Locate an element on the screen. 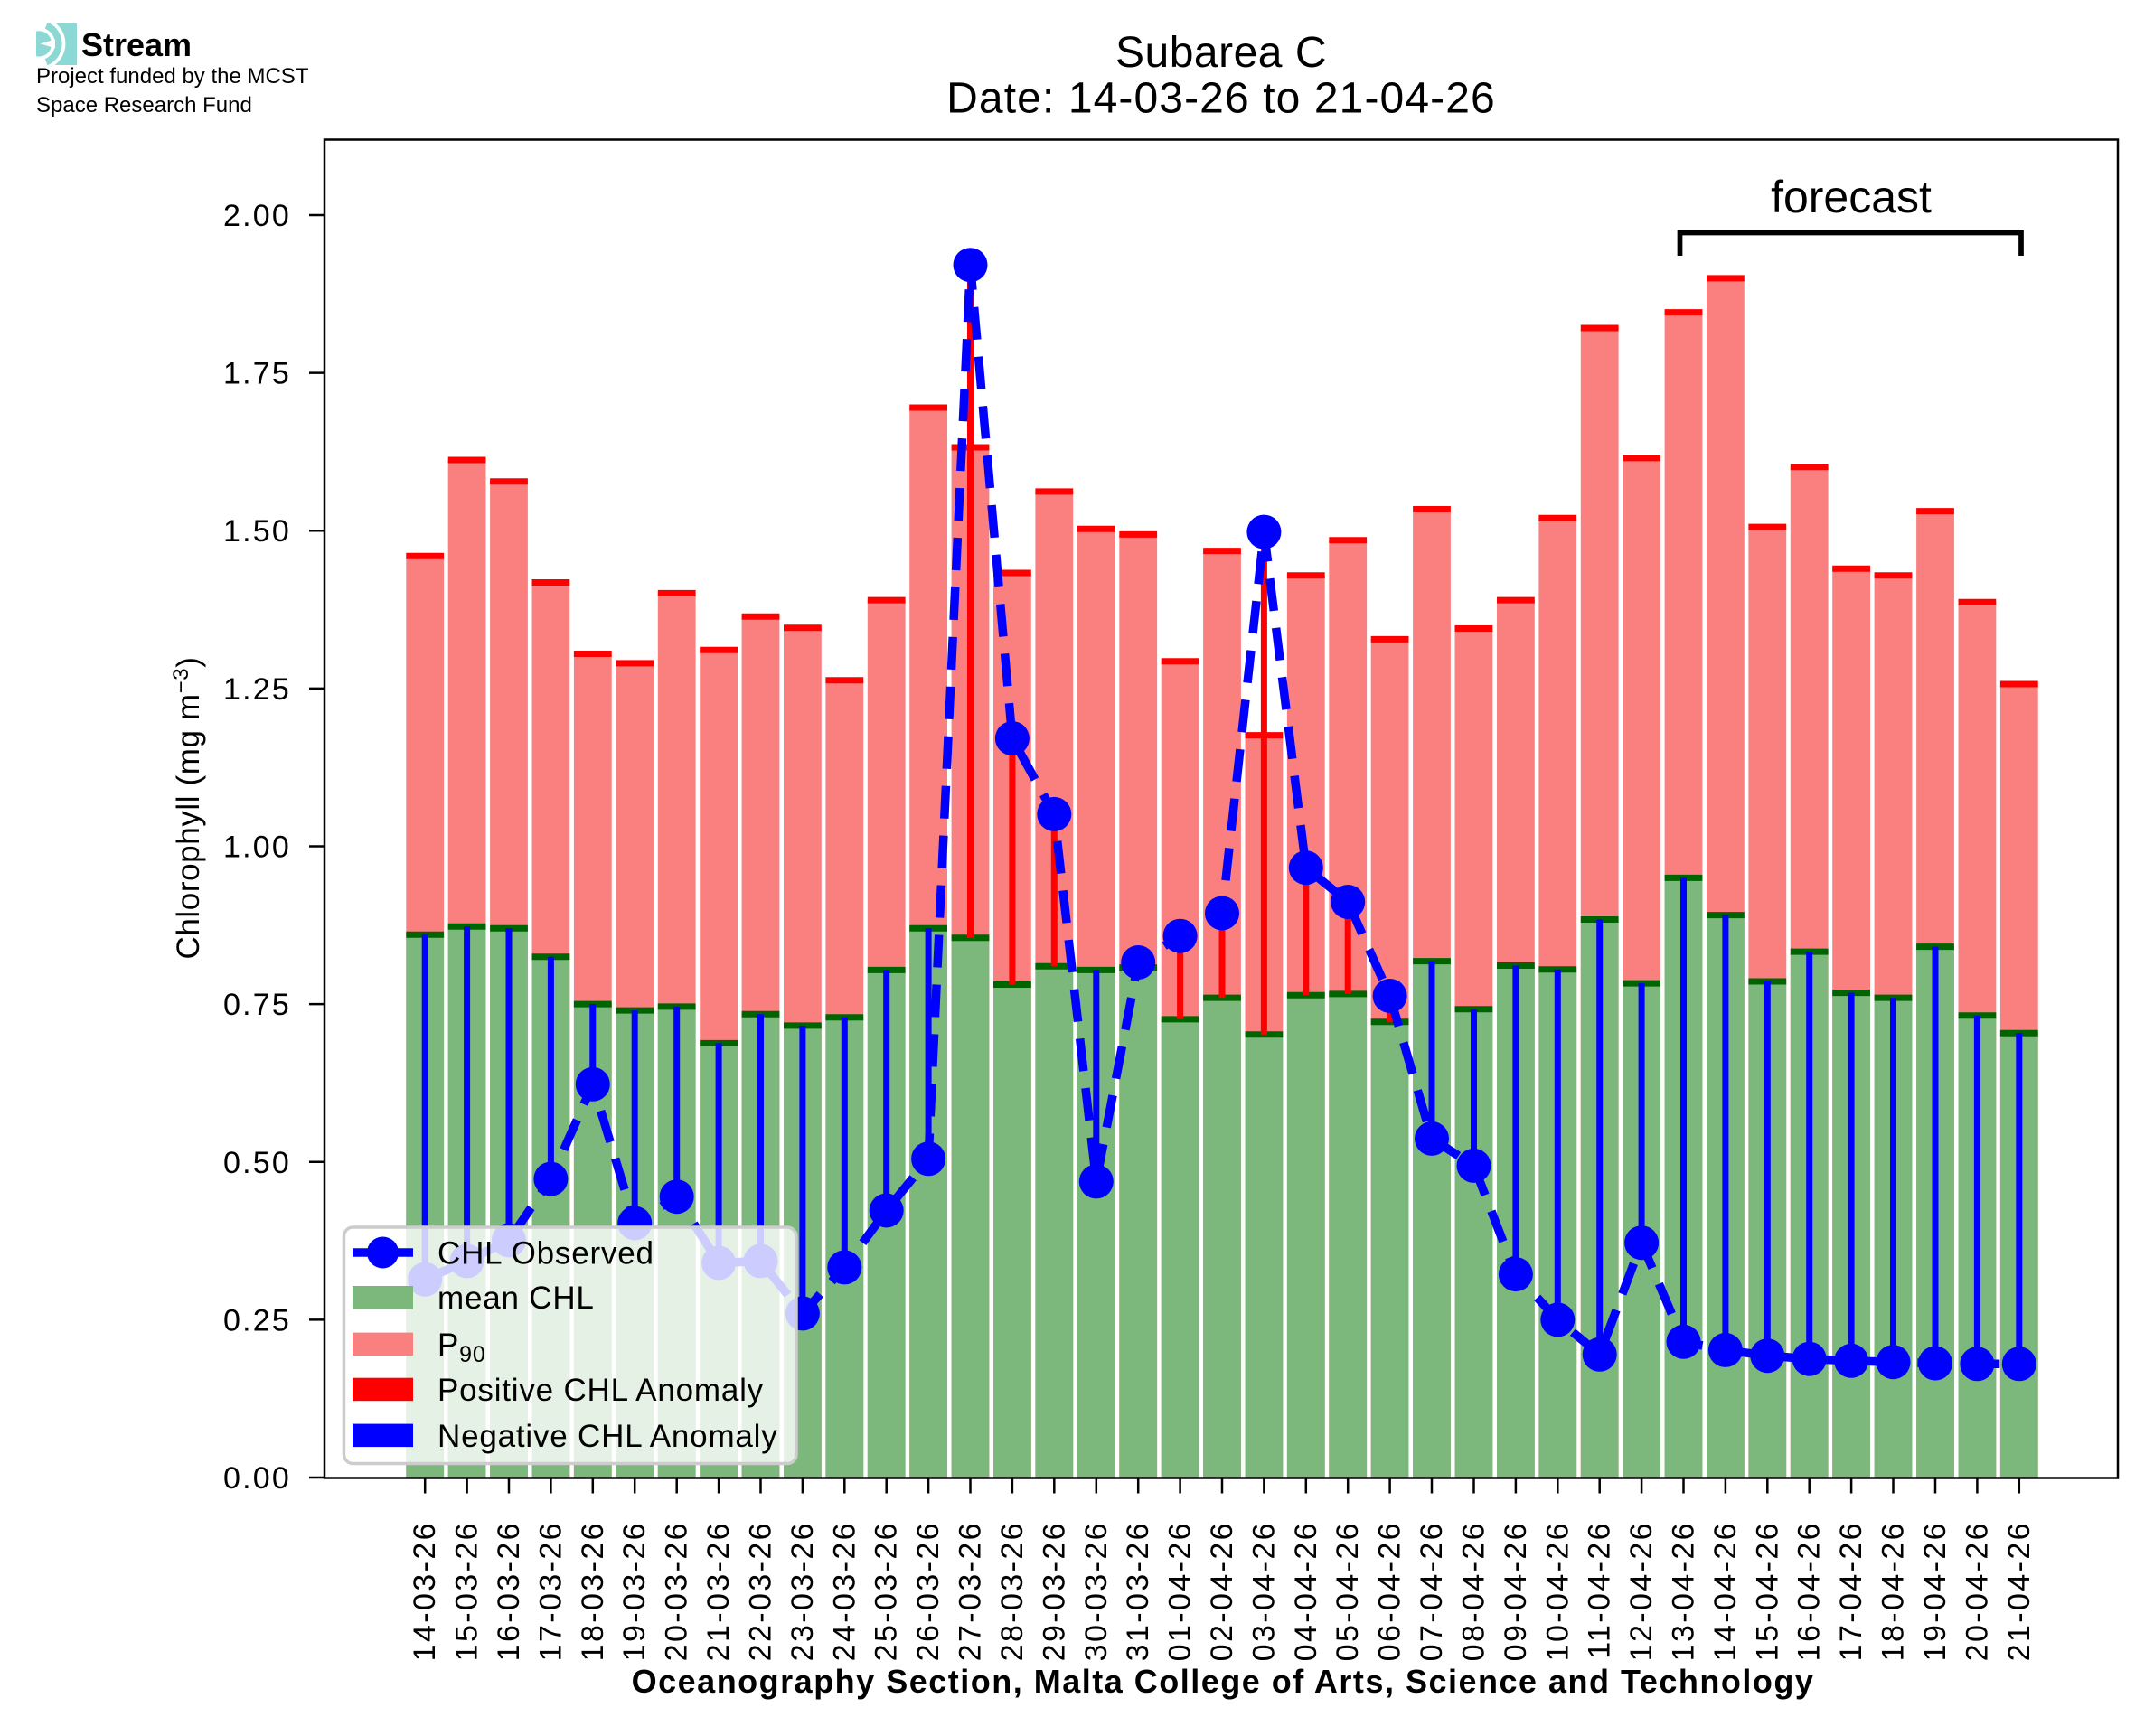 The height and width of the screenshot is (1736, 2154). svg-text: 1.75 is located at coordinates (257, 374).